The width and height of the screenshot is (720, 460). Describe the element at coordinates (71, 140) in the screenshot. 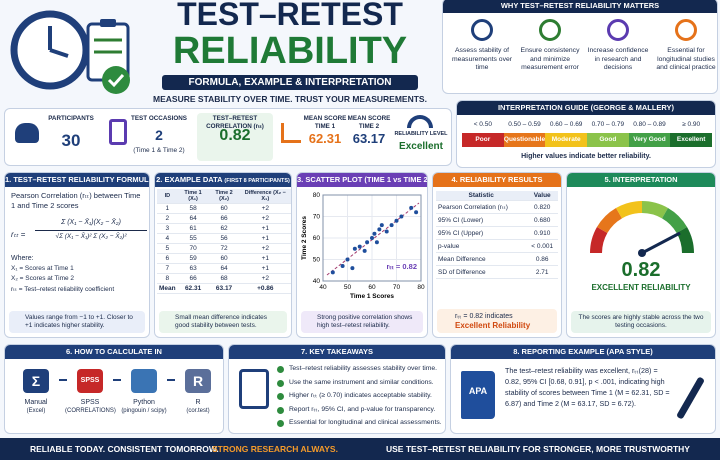

I see `stat-value: 30` at that location.